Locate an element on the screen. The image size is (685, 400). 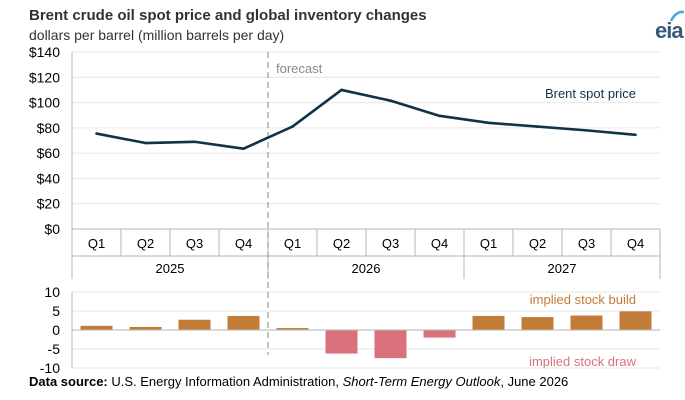
brent-series-label: Brent spot price is located at coordinates (590, 93).